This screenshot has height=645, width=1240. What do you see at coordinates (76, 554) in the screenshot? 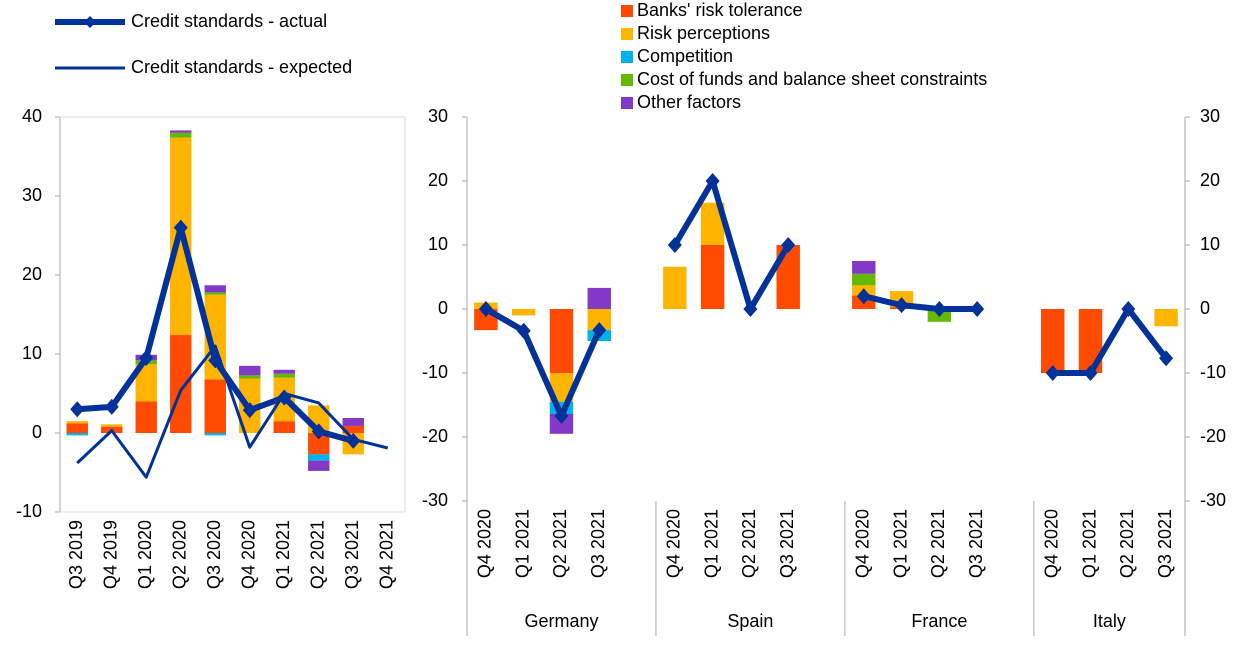
I see `x-tick-label: Q3 2019` at bounding box center [76, 554].